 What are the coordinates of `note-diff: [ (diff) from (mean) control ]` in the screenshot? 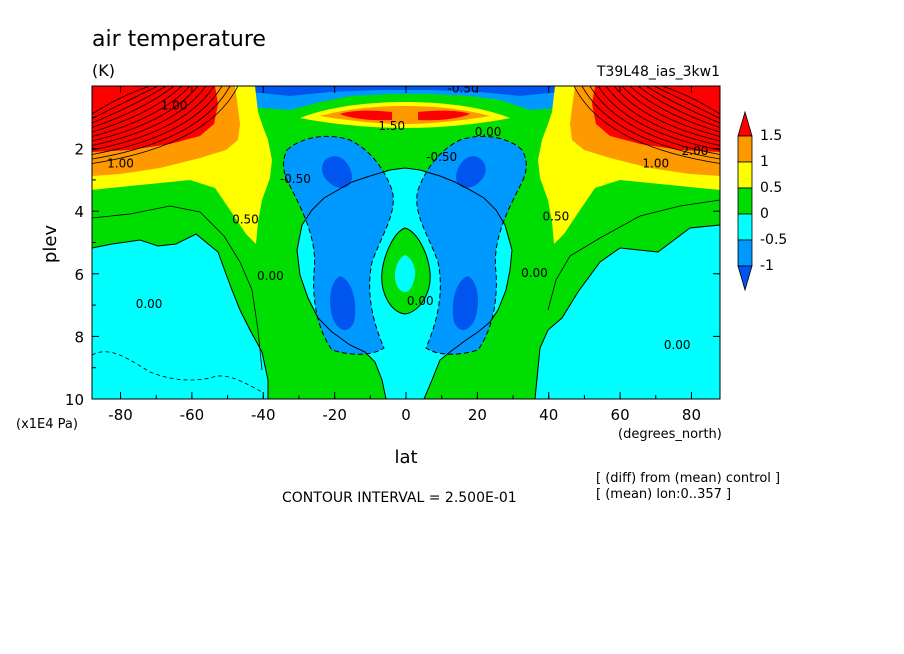 It's located at (688, 478).